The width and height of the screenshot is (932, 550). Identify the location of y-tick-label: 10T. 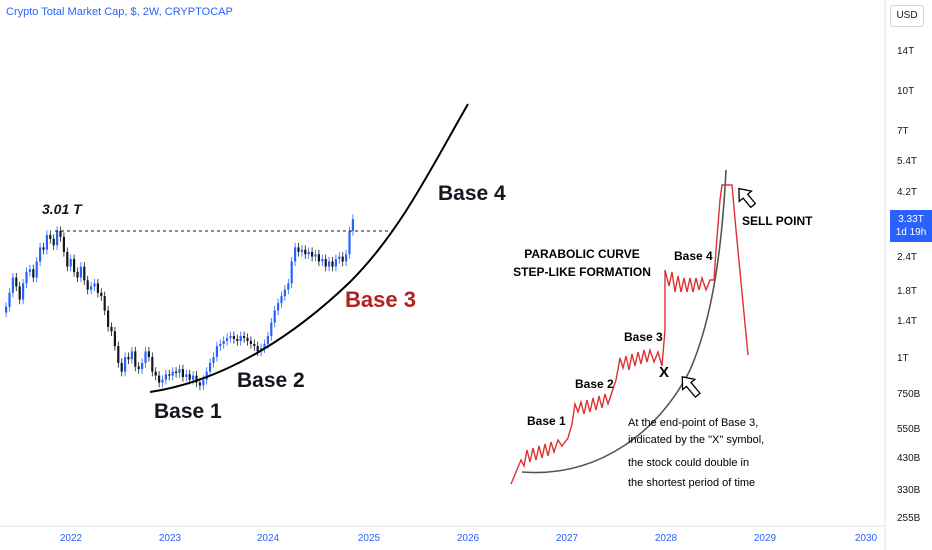
(905, 91).